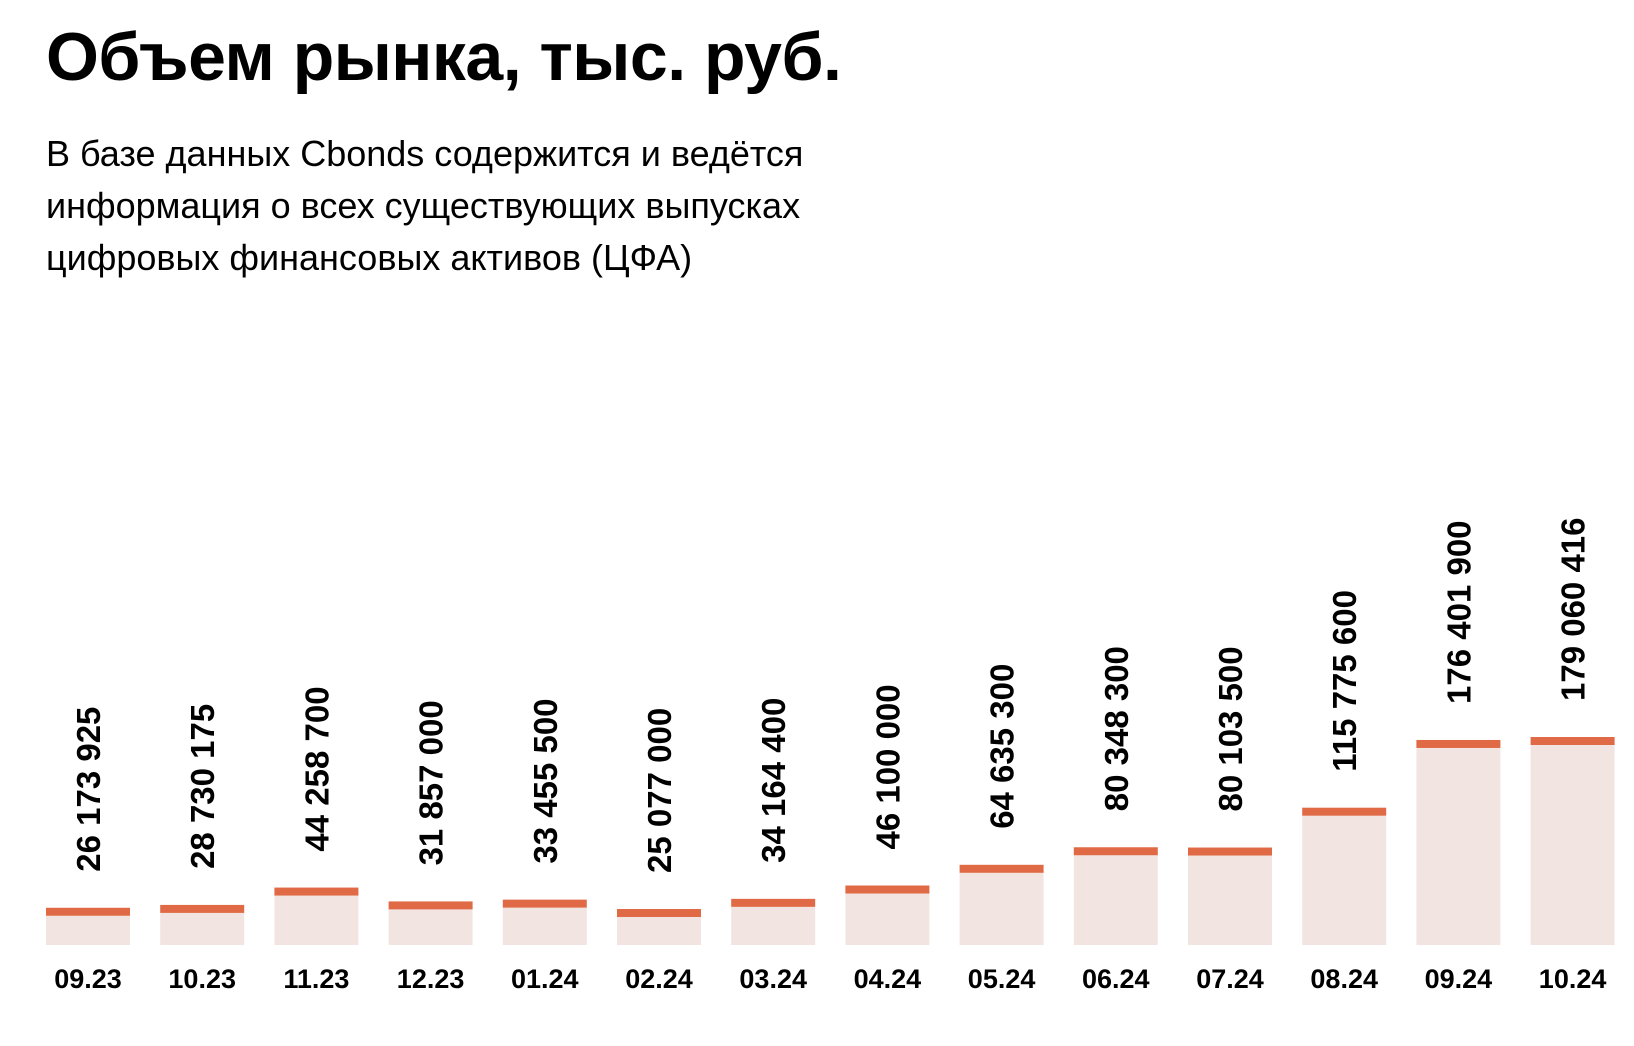  What do you see at coordinates (431, 782) in the screenshot?
I see `bar-value-label: 31 857 000` at bounding box center [431, 782].